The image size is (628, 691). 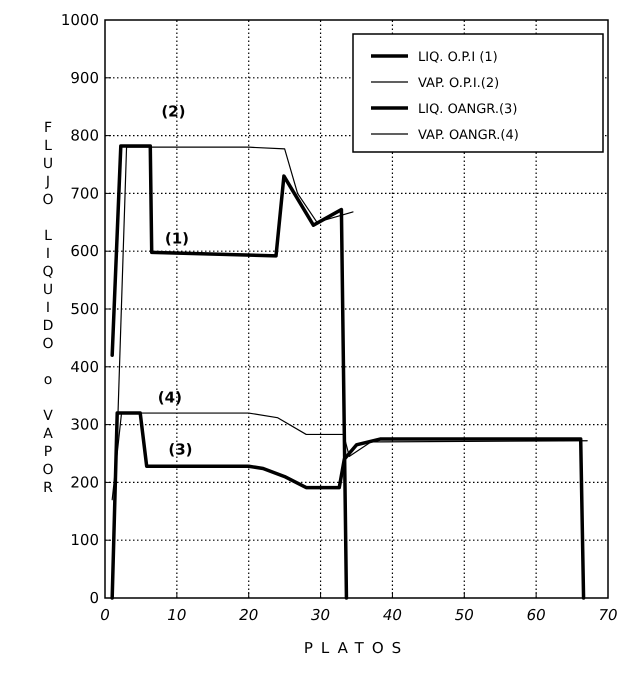 What do you see at coordinates (459, 83) in the screenshot?
I see `legend-label: VAP. O.P.I.(2)` at bounding box center [459, 83].